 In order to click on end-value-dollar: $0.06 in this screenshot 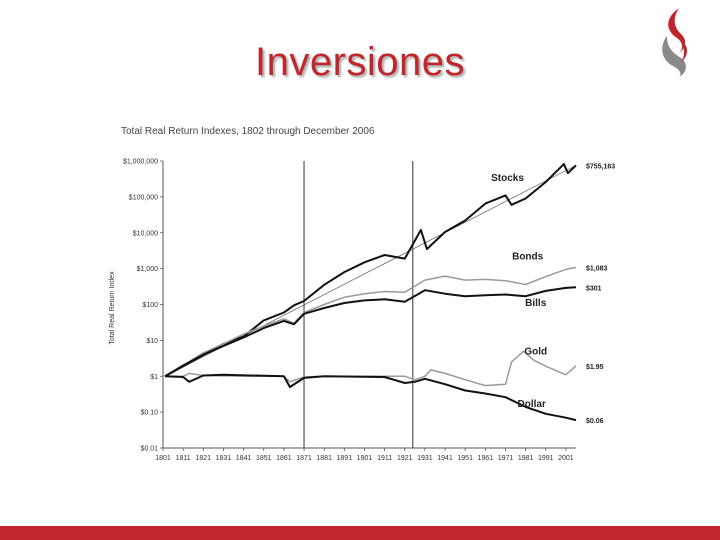, I will do `click(595, 421)`.